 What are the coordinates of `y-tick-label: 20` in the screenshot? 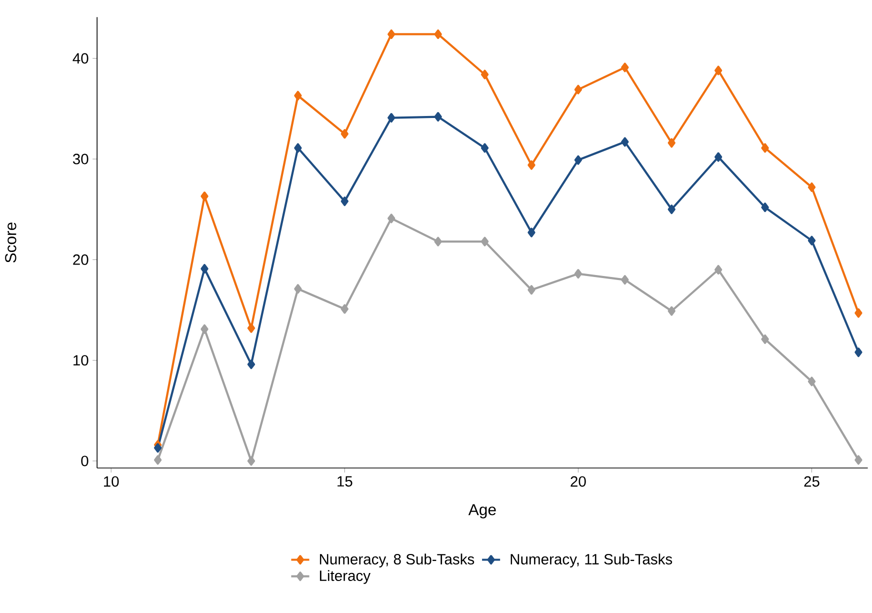 It's located at (80, 259).